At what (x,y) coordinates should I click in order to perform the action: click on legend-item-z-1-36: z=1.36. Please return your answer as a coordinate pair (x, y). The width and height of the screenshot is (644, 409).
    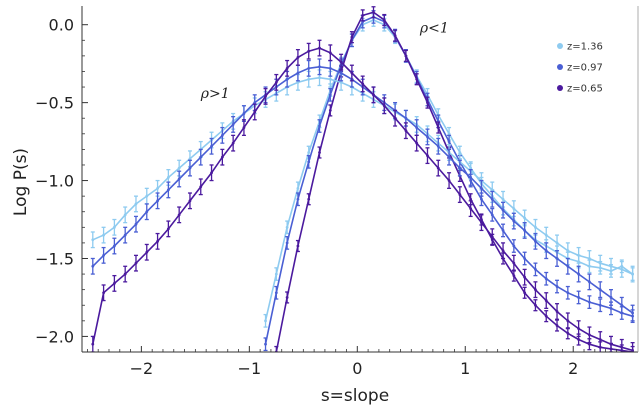
    Looking at the image, I should click on (580, 47).